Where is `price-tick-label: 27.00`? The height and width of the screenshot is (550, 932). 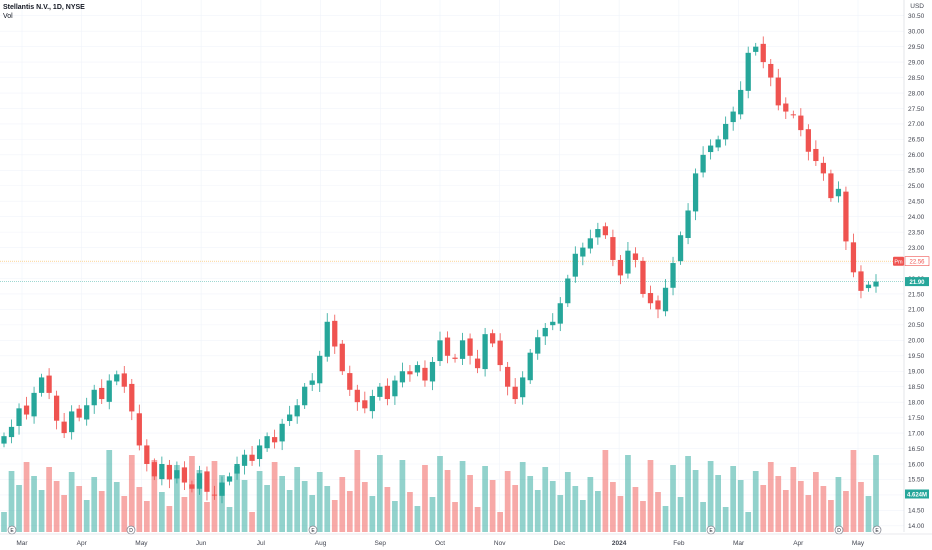
price-tick-label: 27.00 is located at coordinates (916, 124).